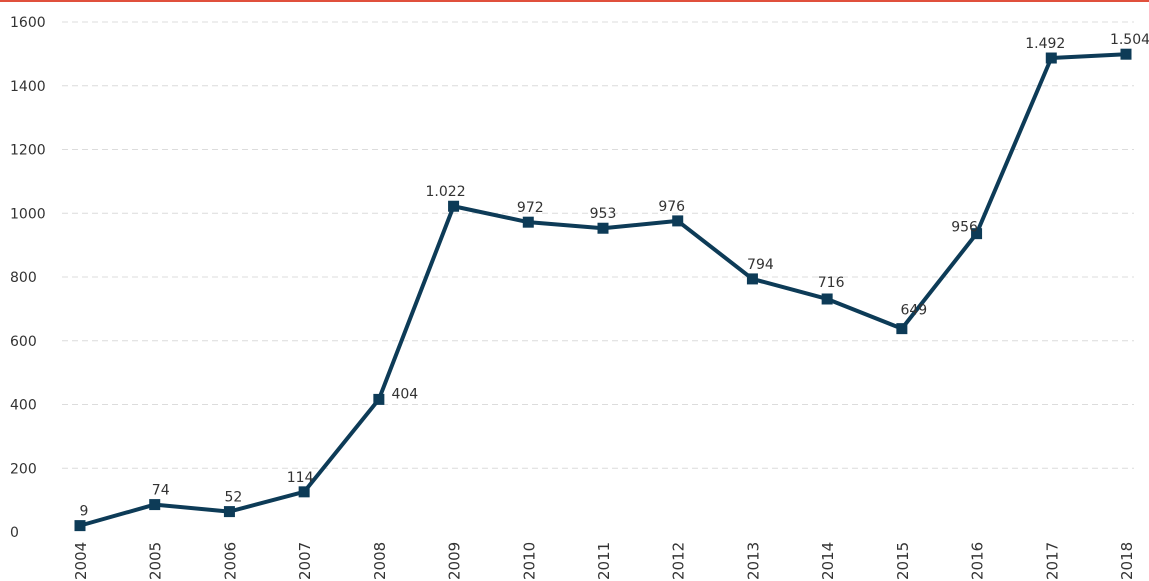 This screenshot has height=581, width=1149. I want to click on y-tick-label: 1400, so click(28, 87).